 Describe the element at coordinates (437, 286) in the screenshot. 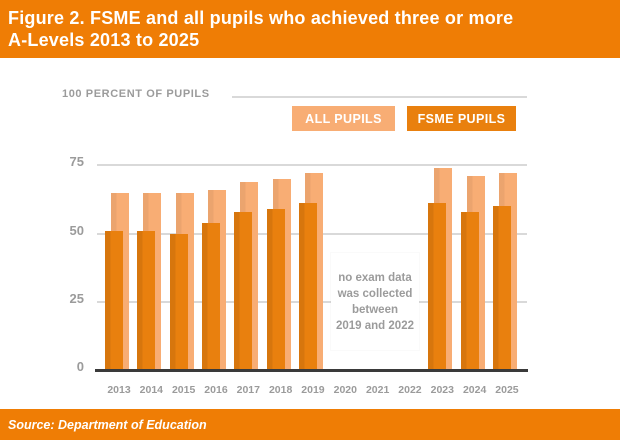

I see `bar-fsme-pupils-2023` at that location.